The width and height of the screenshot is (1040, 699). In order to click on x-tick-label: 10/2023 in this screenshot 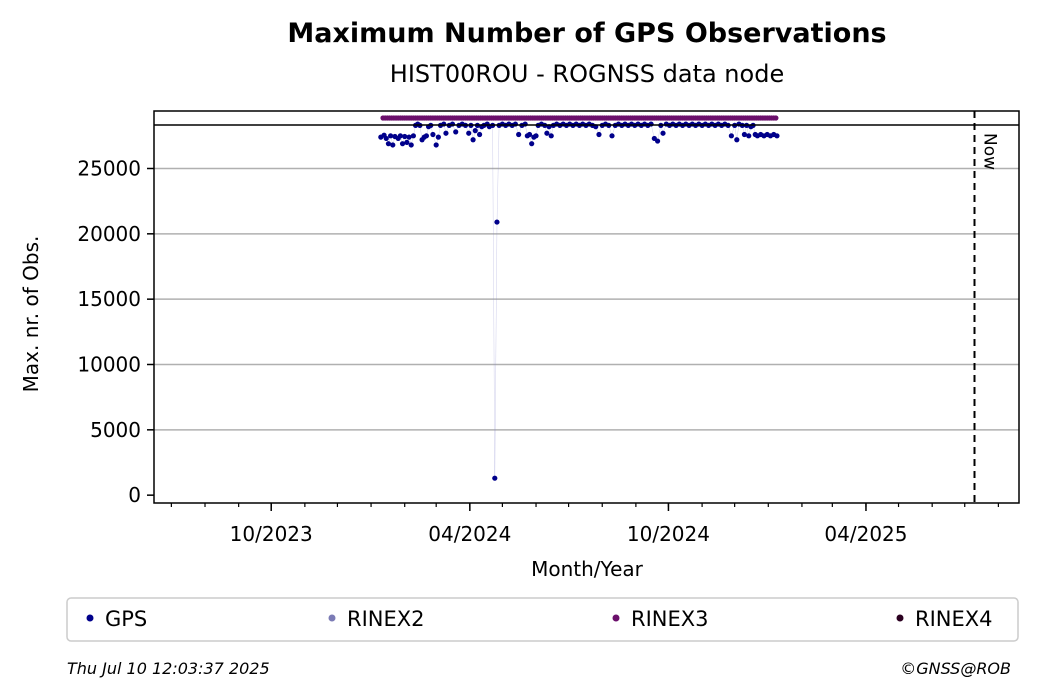, I will do `click(271, 534)`.